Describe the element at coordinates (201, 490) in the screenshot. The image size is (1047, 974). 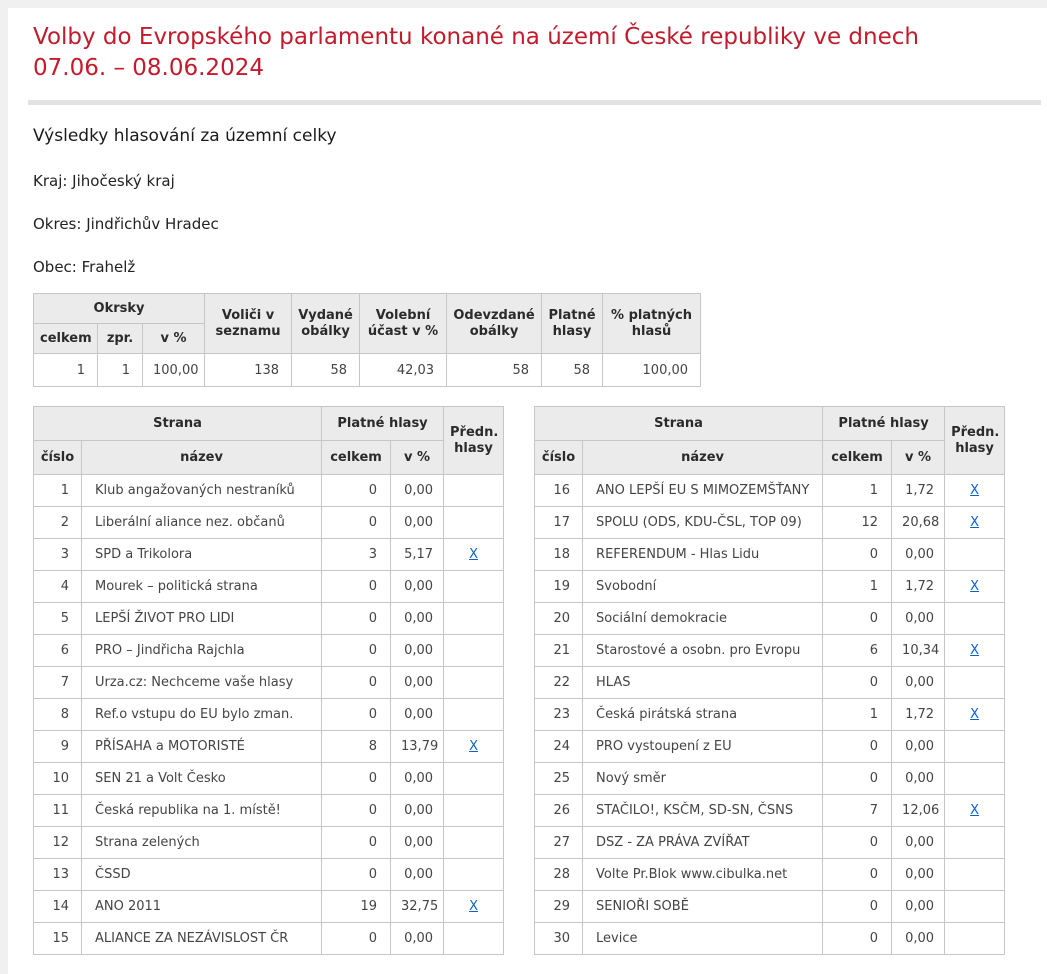
I see `party-name: Klub angažovaných nestraníků` at that location.